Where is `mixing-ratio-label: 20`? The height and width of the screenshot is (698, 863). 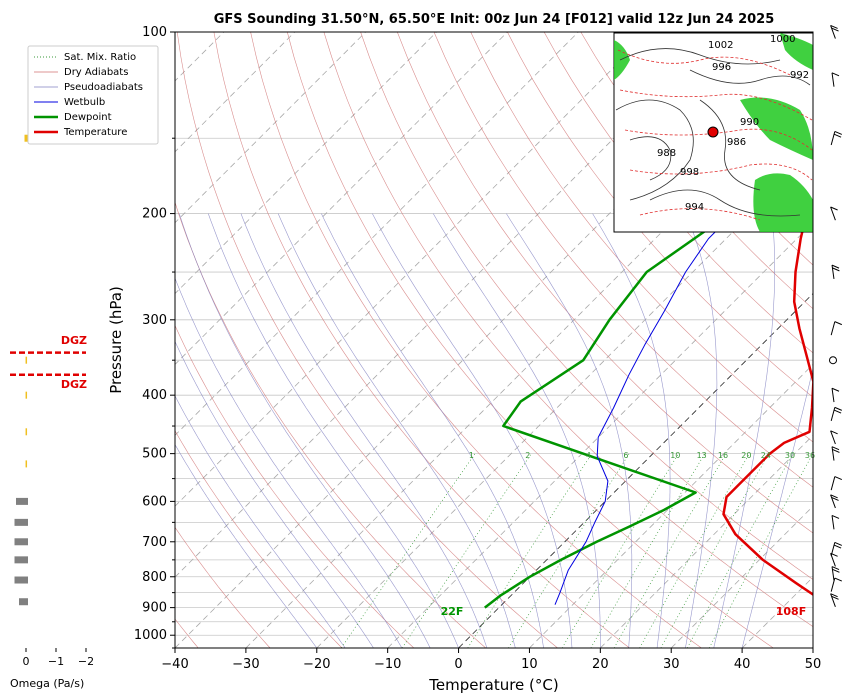
mixing-ratio-label: 20 is located at coordinates (746, 455).